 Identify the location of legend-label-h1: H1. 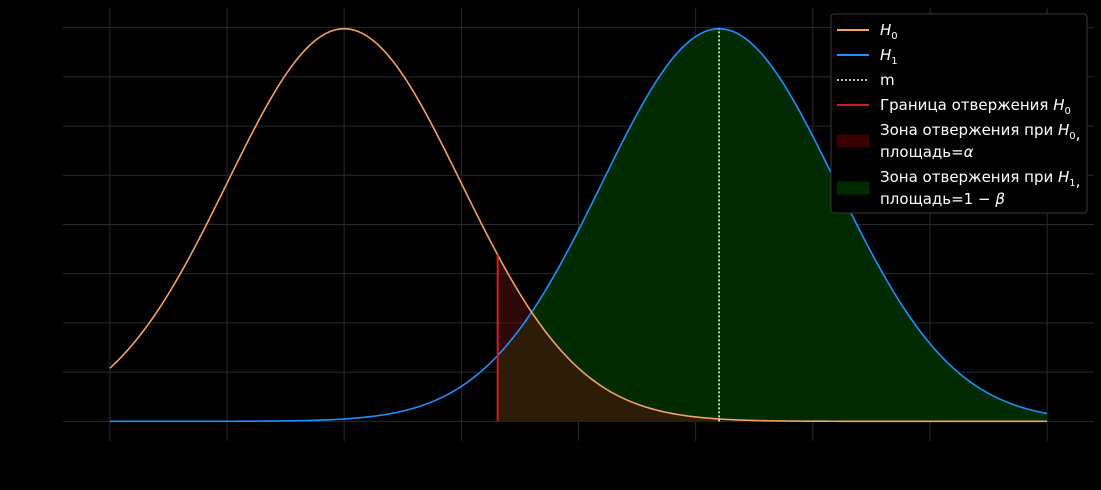
(889, 56).